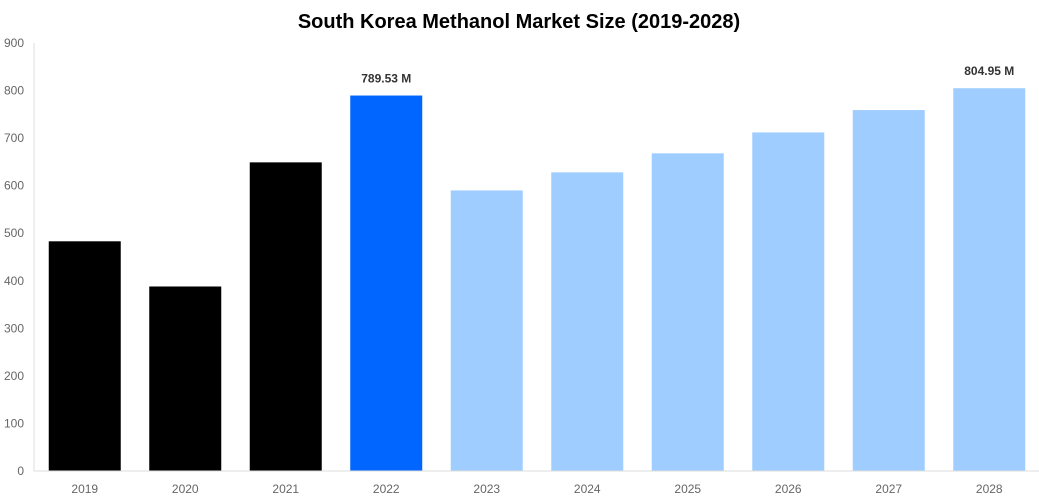 The width and height of the screenshot is (1039, 500). What do you see at coordinates (587, 321) in the screenshot?
I see `bar-2024` at bounding box center [587, 321].